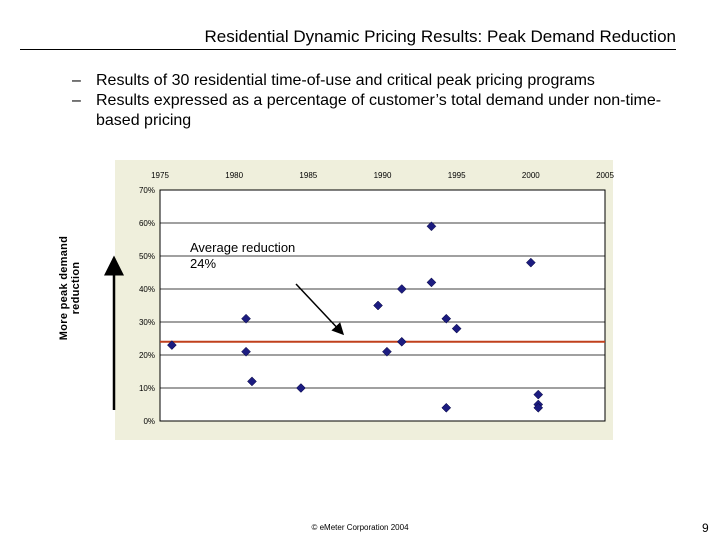 The image size is (720, 540). I want to click on page-number: 9, so click(705, 528).